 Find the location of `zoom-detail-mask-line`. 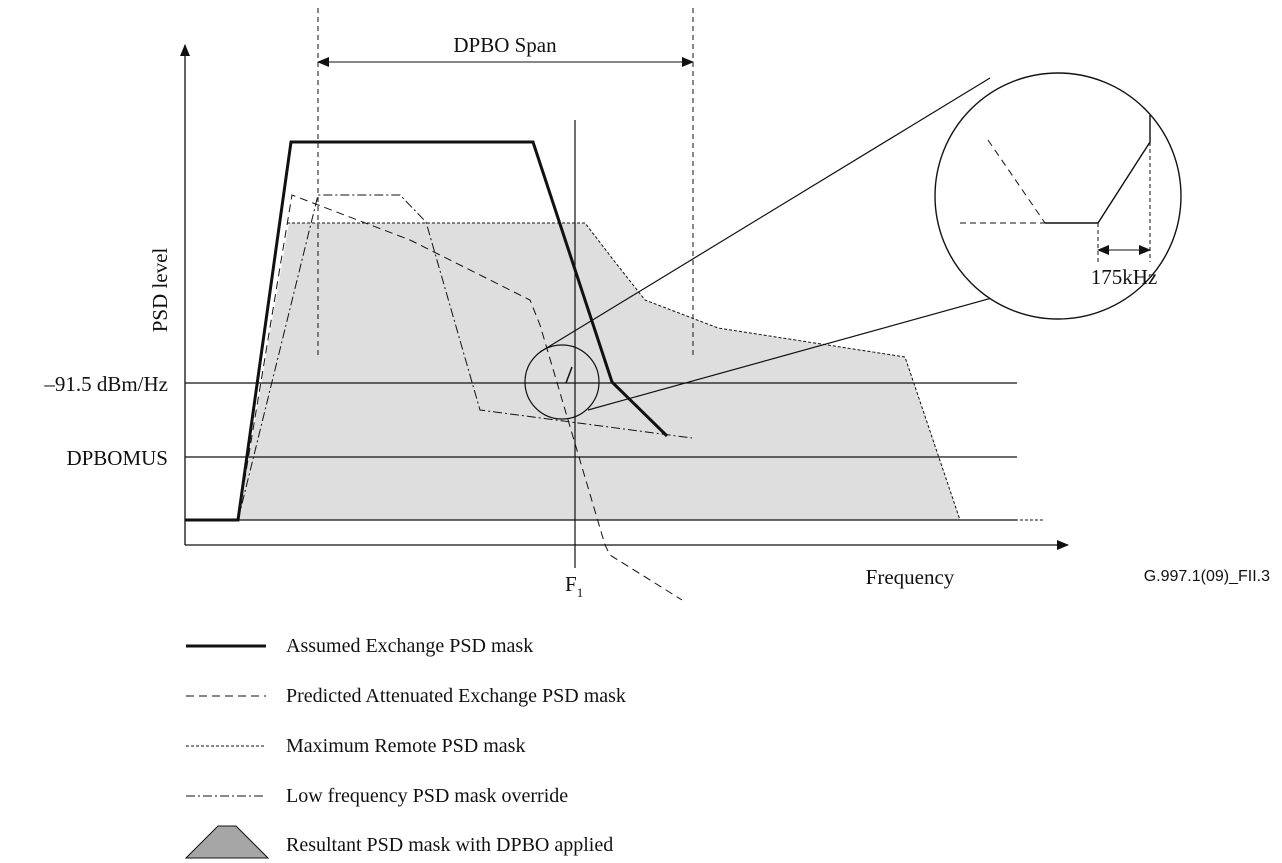

zoom-detail-mask-line is located at coordinates (1098, 169).